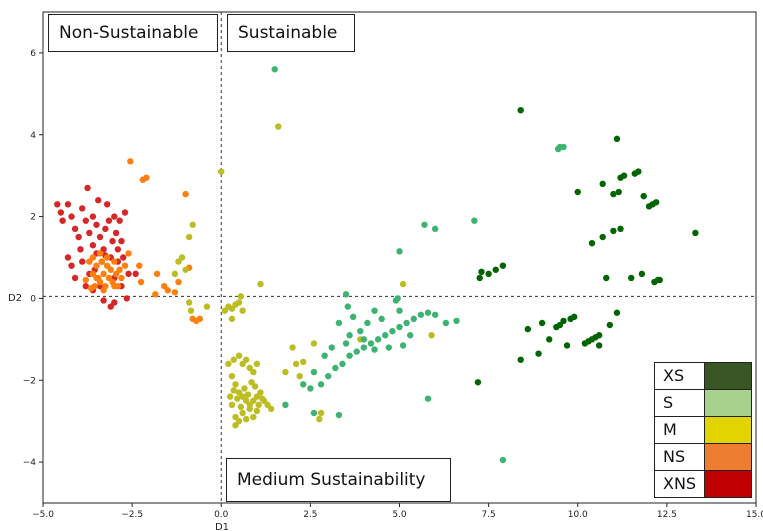 The width and height of the screenshot is (763, 531). What do you see at coordinates (399, 515) in the screenshot?
I see `x-tick-label: 5.0` at bounding box center [399, 515].